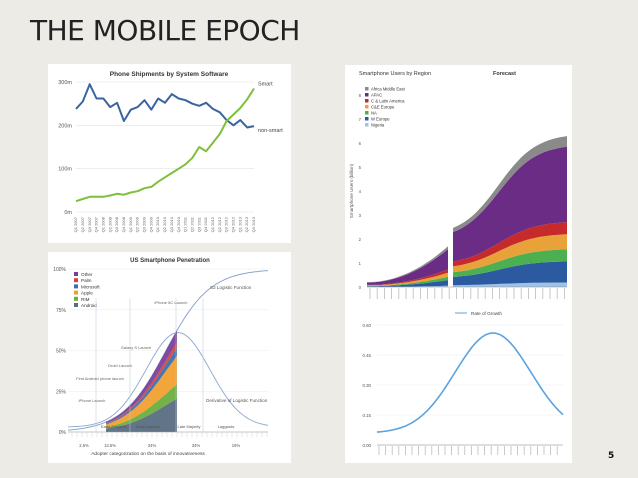  Describe the element at coordinates (84, 445) in the screenshot. I see `segment-pct: 2.5%` at that location.